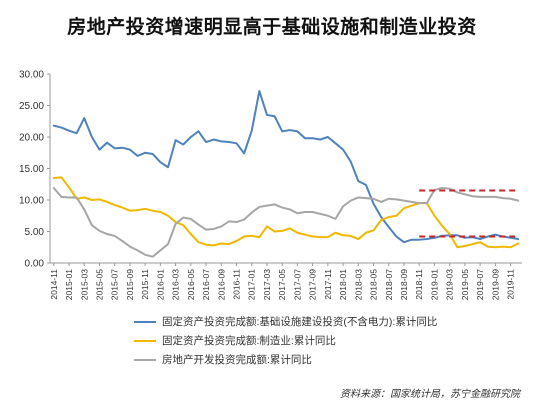  Describe the element at coordinates (31, 75) in the screenshot. I see `y-tick-label: 30.00` at that location.